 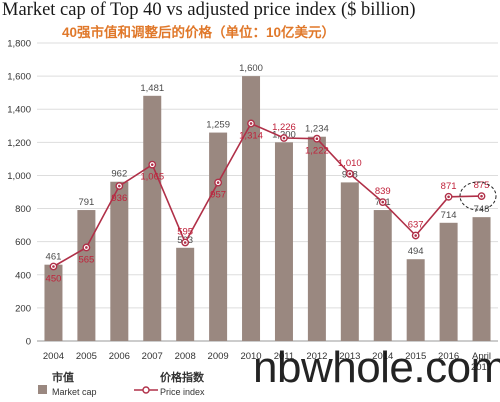 What do you see at coordinates (119, 356) in the screenshot?
I see `x-tick-label: 2006` at bounding box center [119, 356].